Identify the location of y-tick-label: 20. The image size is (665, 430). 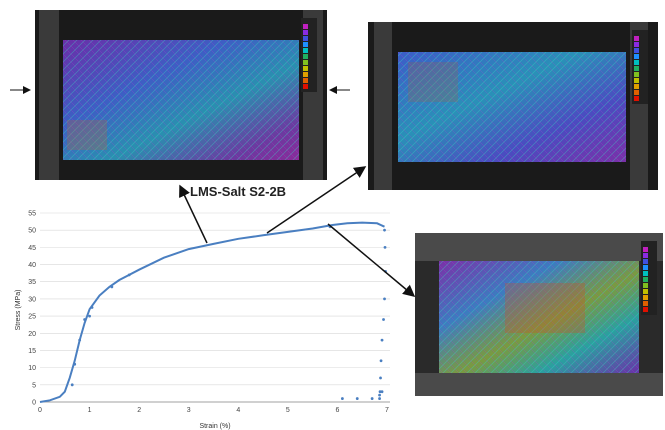
(32, 334).